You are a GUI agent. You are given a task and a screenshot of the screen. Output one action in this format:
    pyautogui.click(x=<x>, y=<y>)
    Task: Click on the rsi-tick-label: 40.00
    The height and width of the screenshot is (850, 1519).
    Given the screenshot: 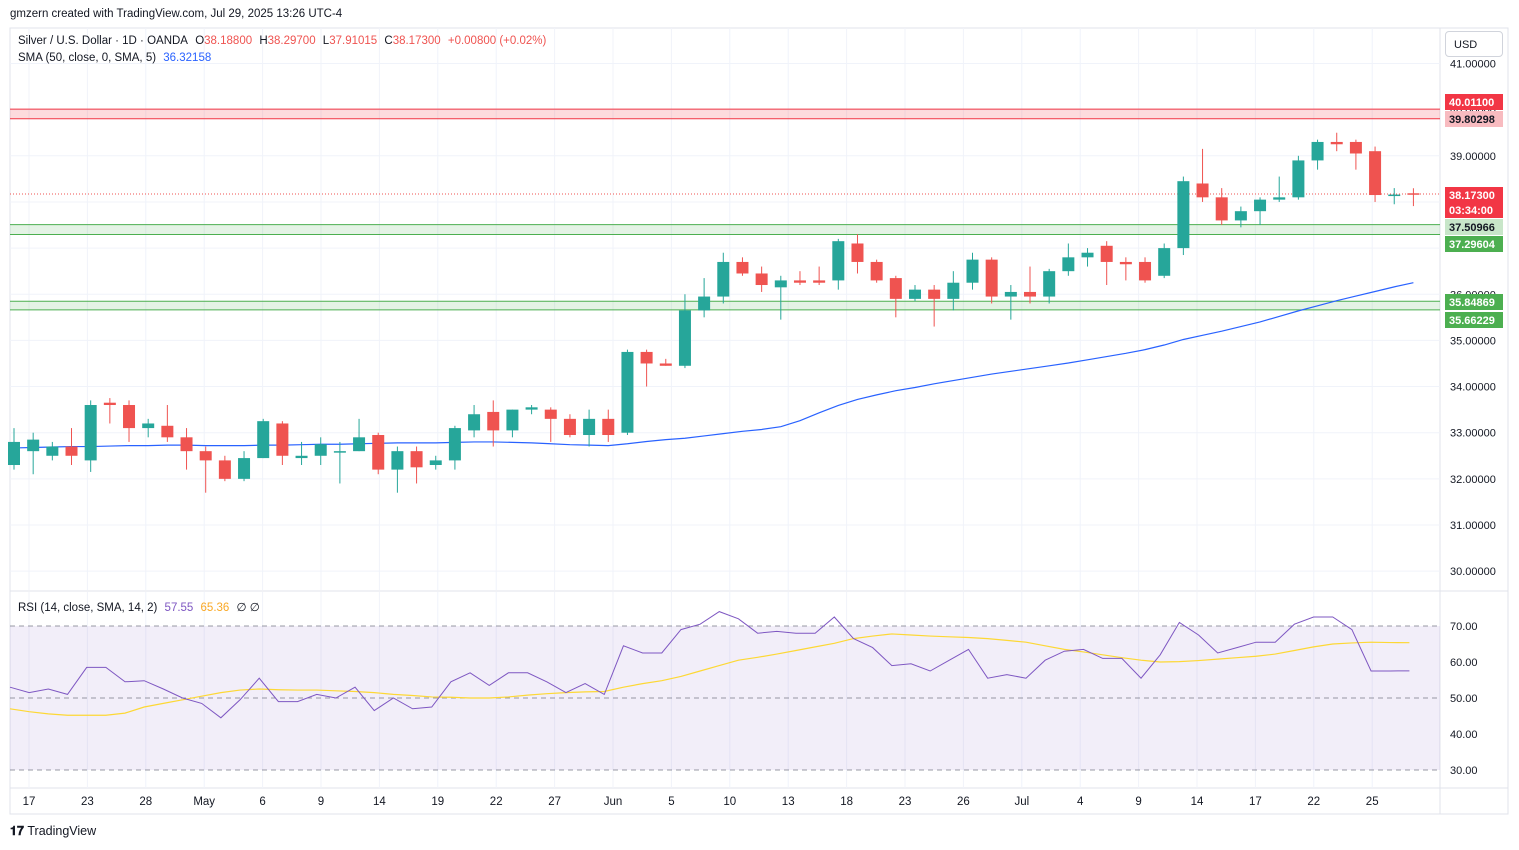 What is the action you would take?
    pyautogui.click(x=1464, y=735)
    